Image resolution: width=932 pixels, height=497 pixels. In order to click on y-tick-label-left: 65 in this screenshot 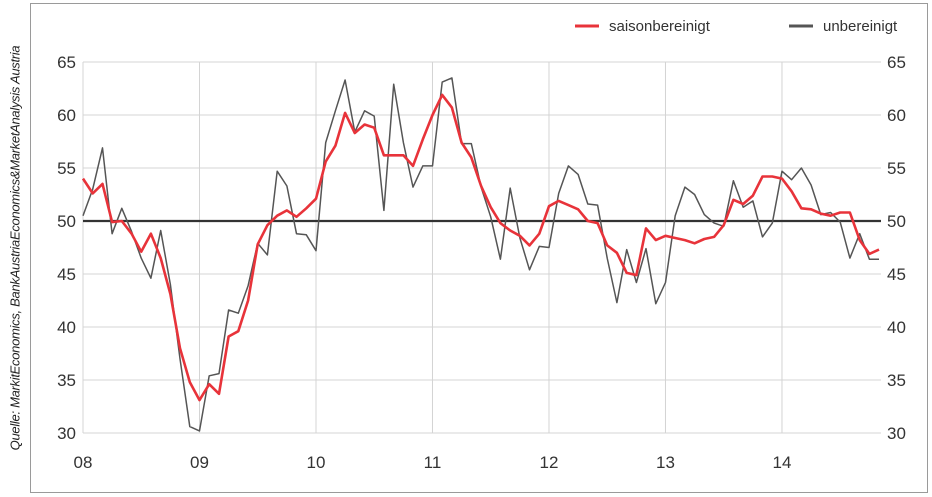, I will do `click(66, 62)`.